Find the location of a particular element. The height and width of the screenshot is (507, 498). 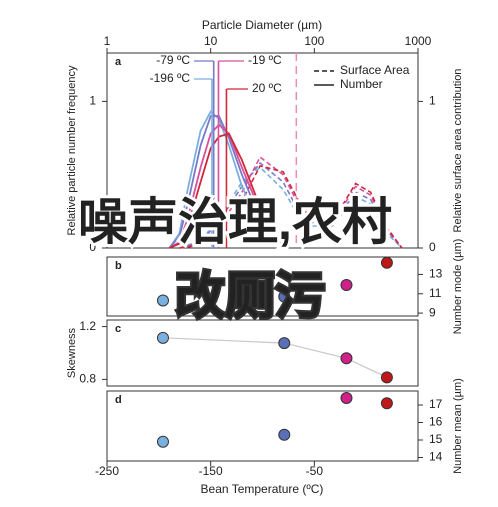

legend-label: Surface Area is located at coordinates (375, 70).